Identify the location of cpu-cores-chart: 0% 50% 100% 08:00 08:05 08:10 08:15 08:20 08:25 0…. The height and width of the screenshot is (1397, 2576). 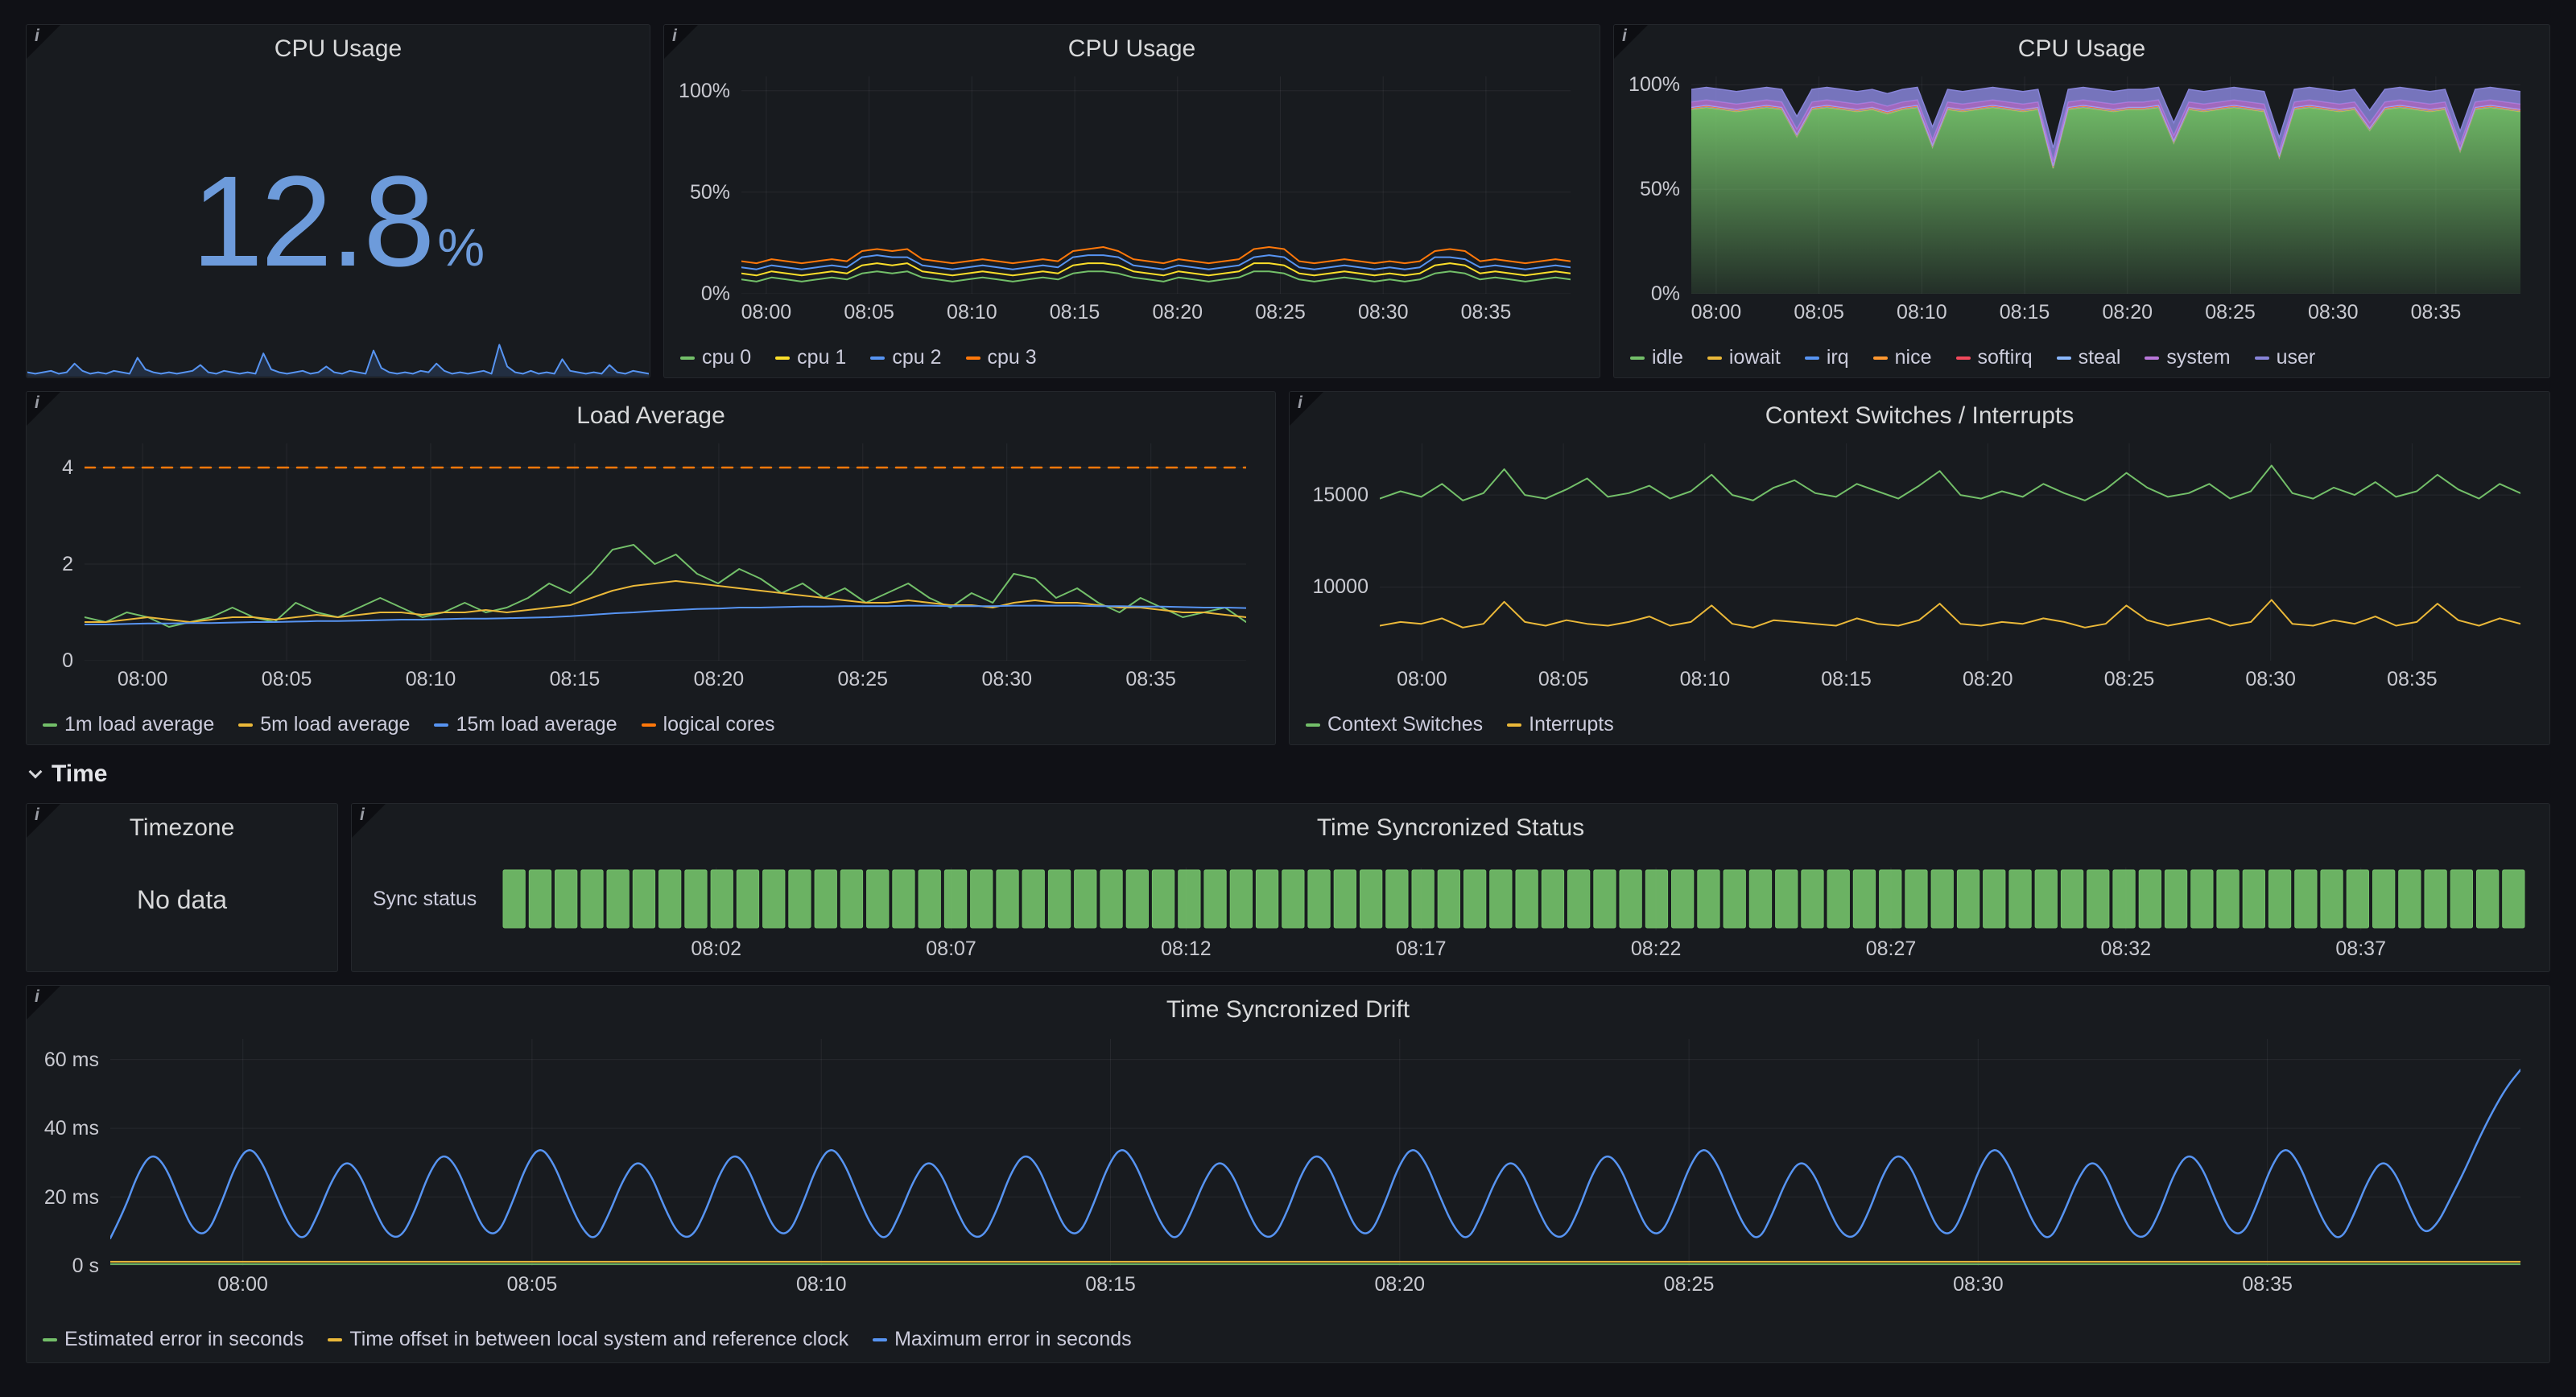
(1132, 199).